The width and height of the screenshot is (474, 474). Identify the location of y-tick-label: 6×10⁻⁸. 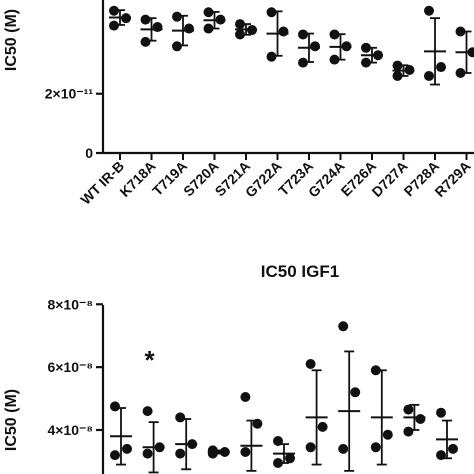
(70, 367).